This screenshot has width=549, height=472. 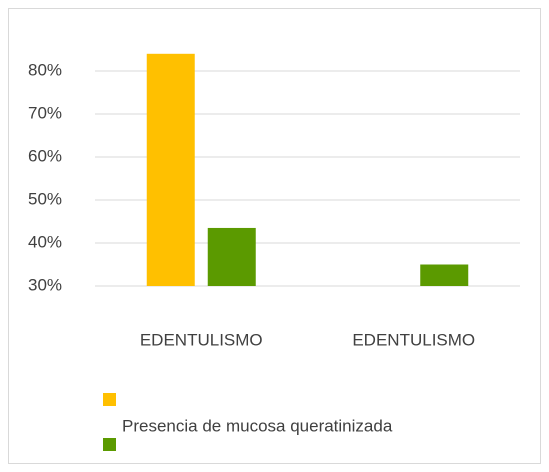 What do you see at coordinates (45, 155) in the screenshot?
I see `y-tick-label: 60%` at bounding box center [45, 155].